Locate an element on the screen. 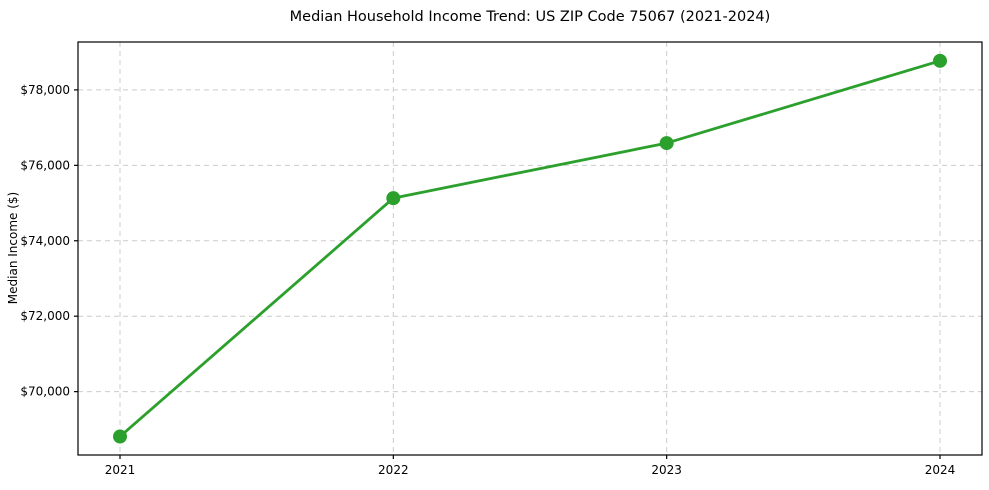 The image size is (989, 490). x-tick-label: 2022 is located at coordinates (393, 470).